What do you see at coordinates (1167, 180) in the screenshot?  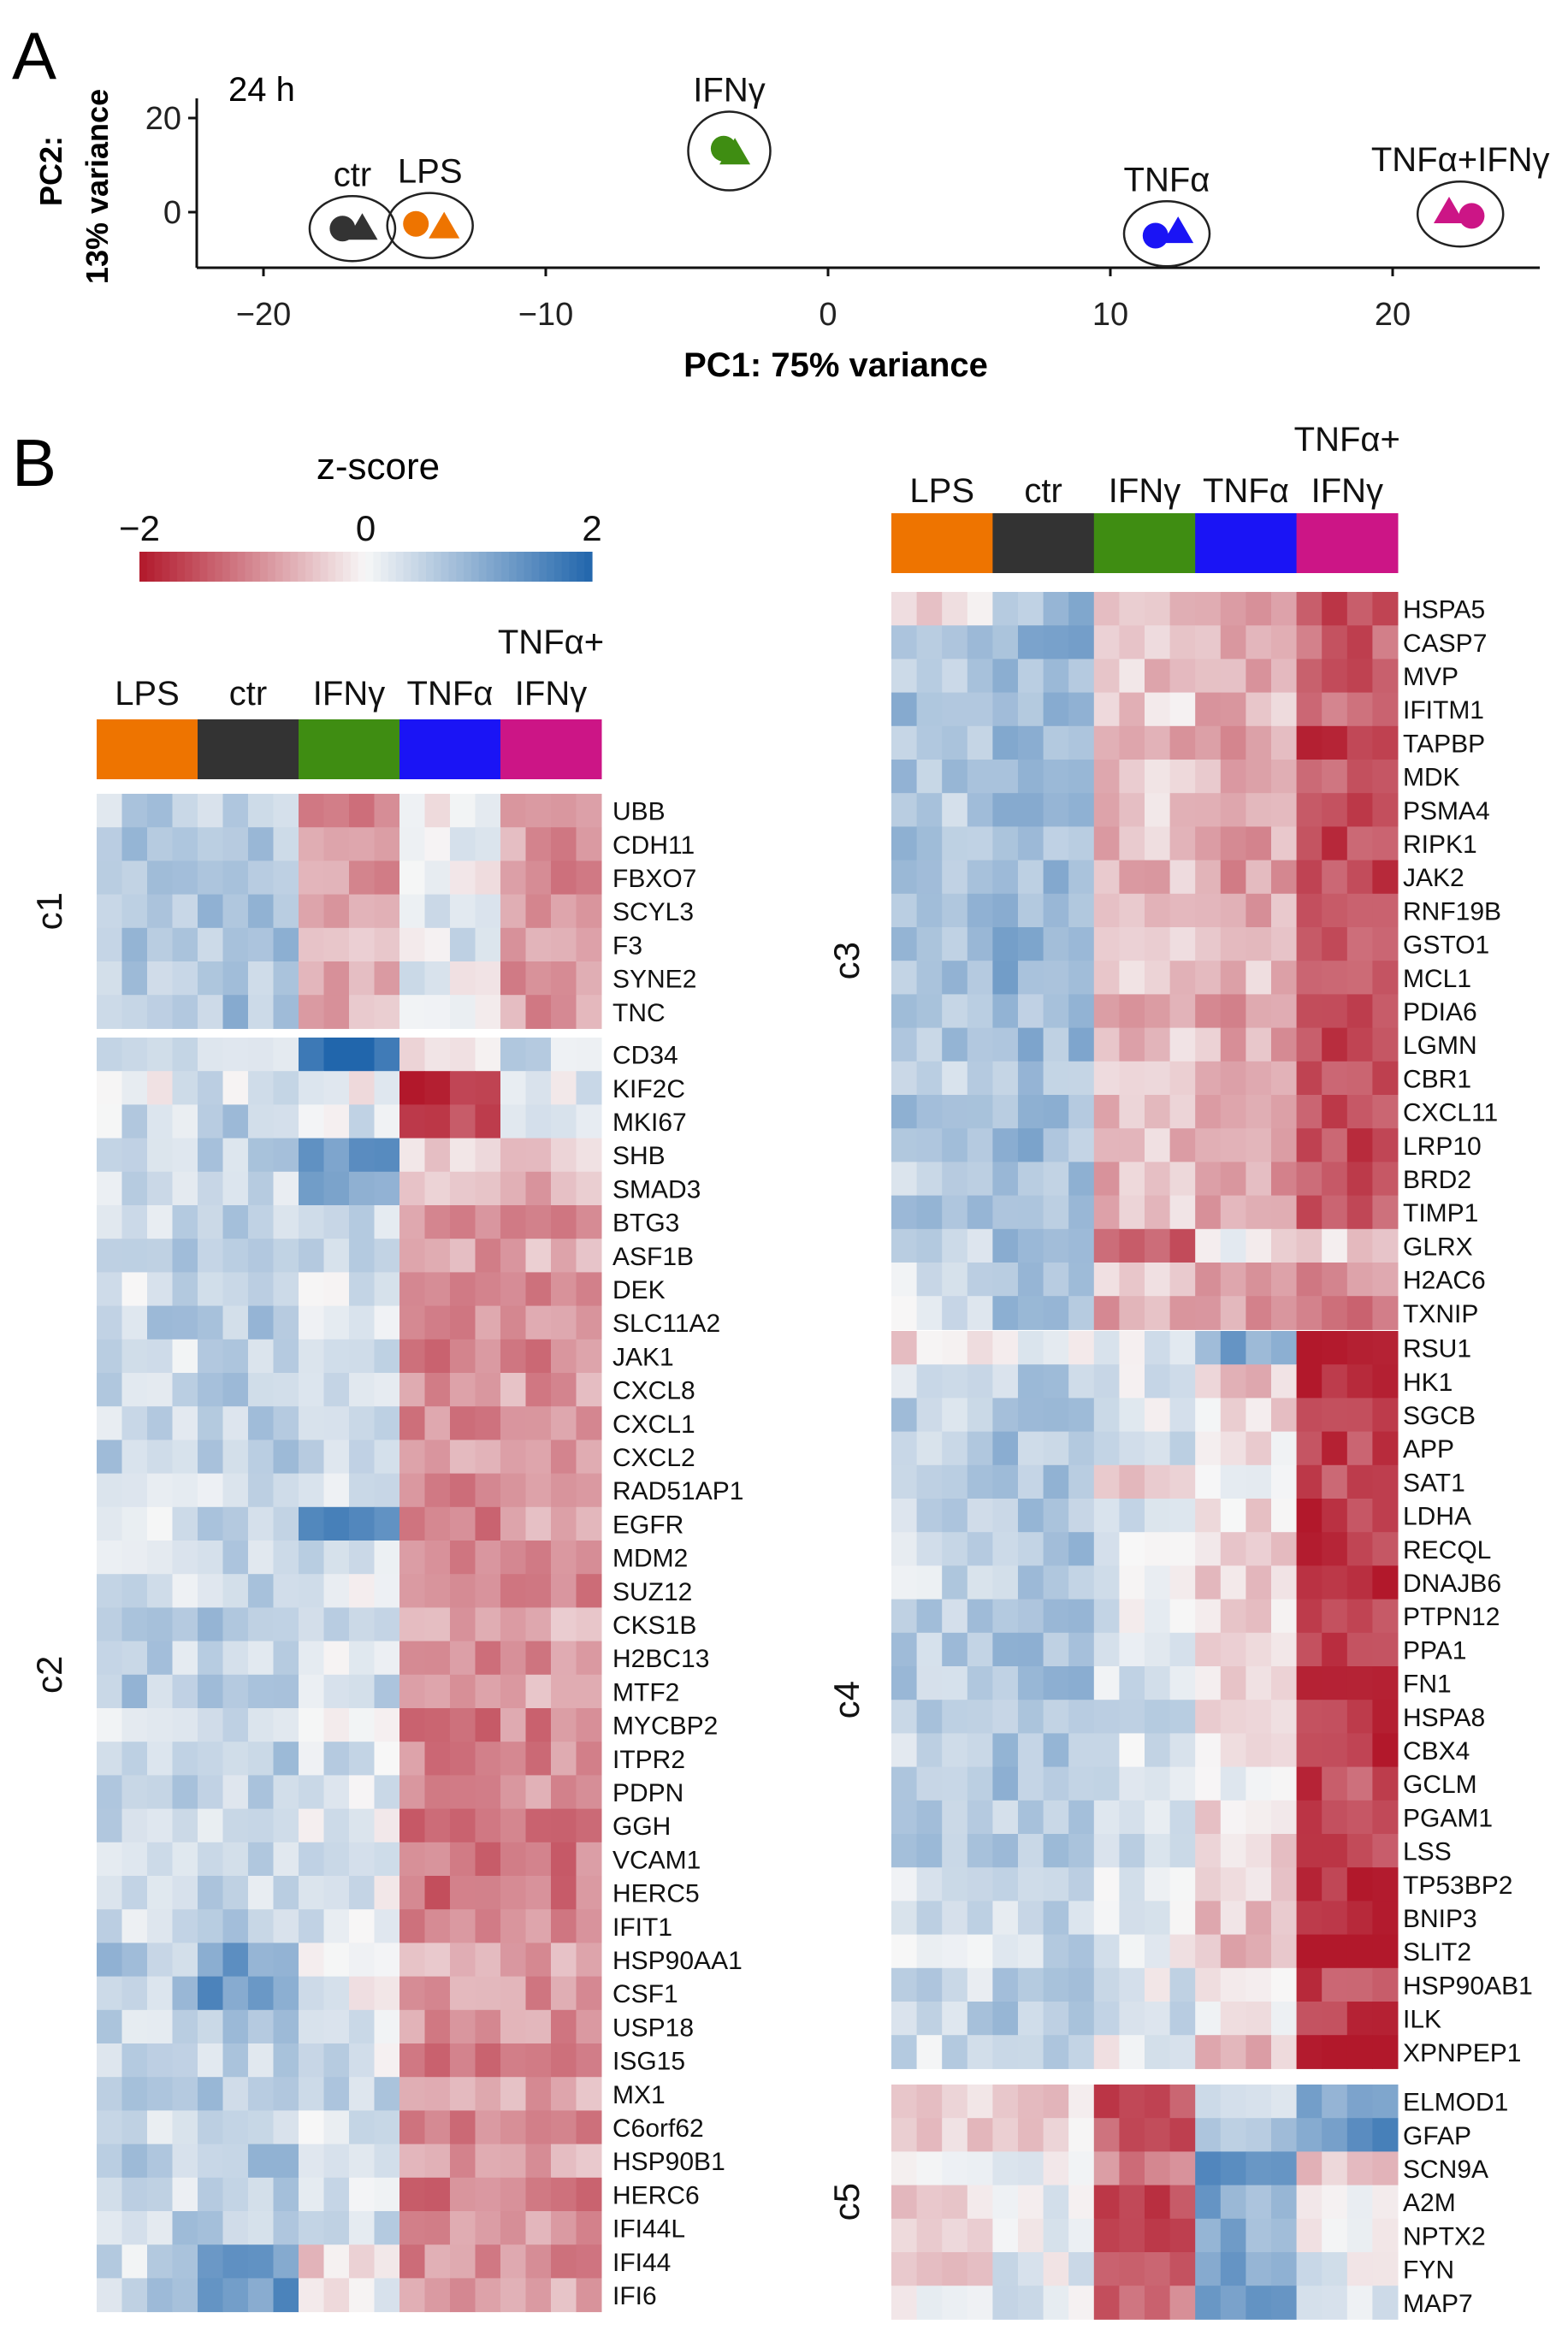 I see `pca-group-label-TNFa: TNFα` at bounding box center [1167, 180].